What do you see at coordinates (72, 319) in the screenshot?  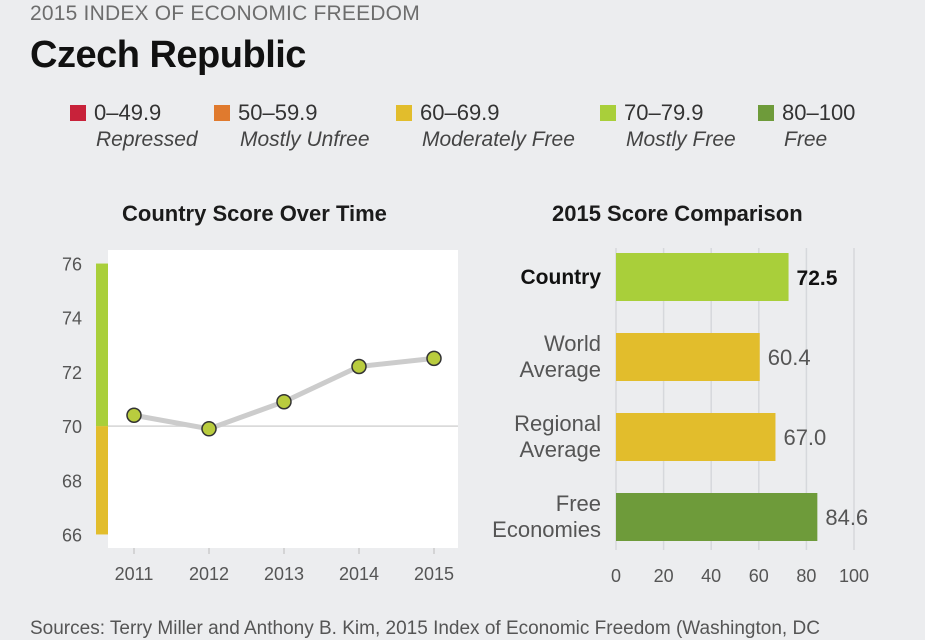 I see `y-tick-label: 74` at bounding box center [72, 319].